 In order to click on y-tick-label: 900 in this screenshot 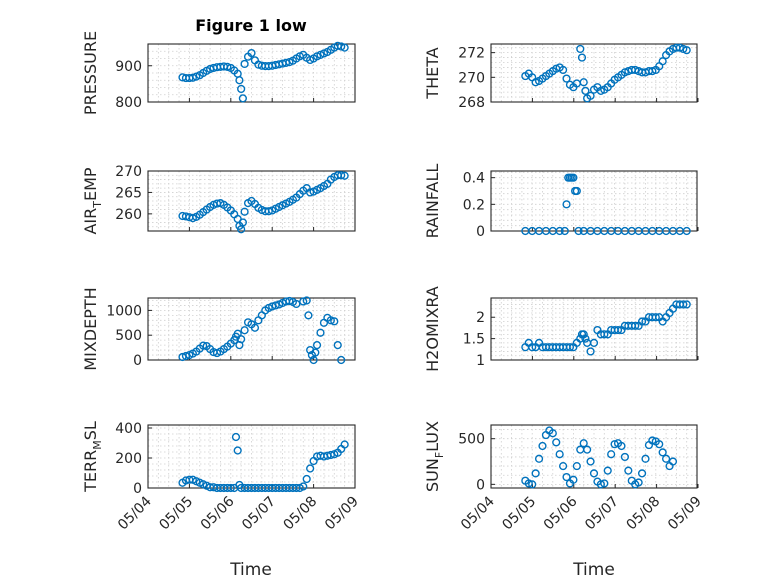, I will do `click(128, 67)`.